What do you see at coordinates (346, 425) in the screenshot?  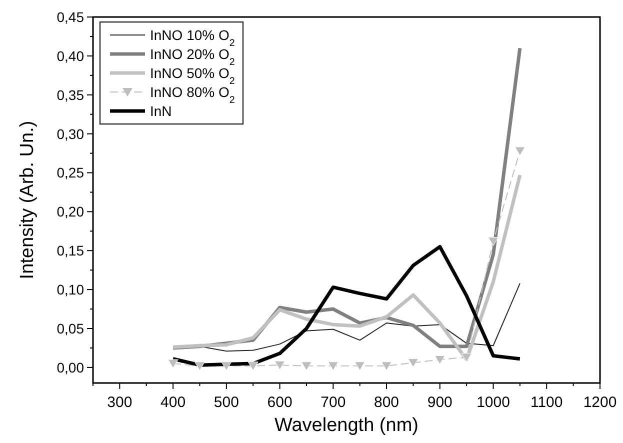 I see `x-axis-title: Wavelength (nm)` at bounding box center [346, 425].